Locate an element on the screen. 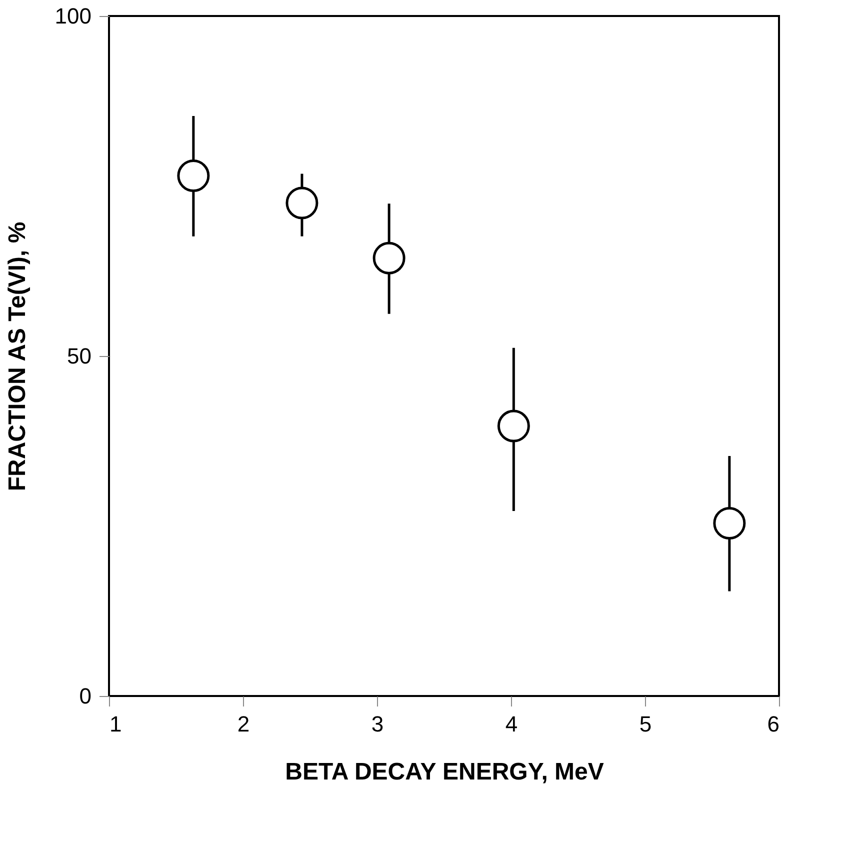 The width and height of the screenshot is (844, 843). y-tick-label: 100 is located at coordinates (73, 16).